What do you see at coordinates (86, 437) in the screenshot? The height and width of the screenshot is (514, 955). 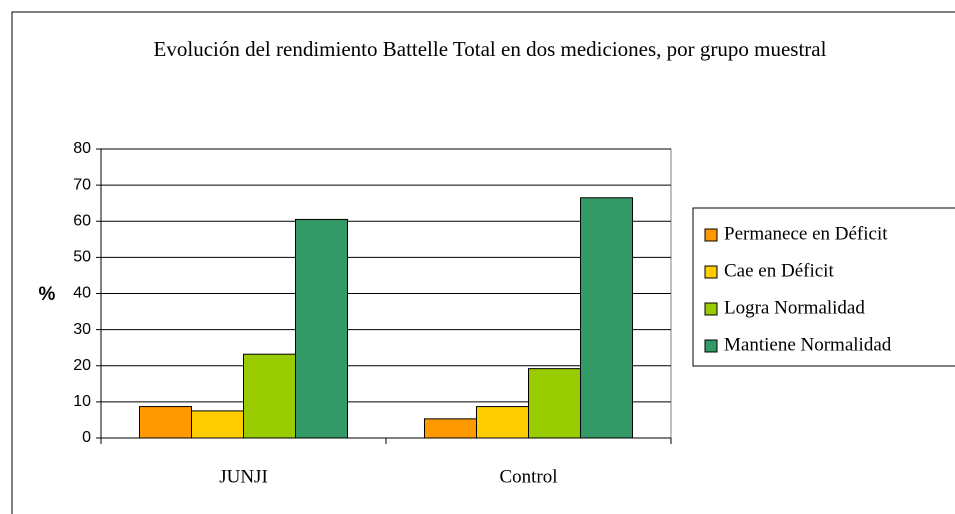 I see `y-tick-label: 0` at bounding box center [86, 437].